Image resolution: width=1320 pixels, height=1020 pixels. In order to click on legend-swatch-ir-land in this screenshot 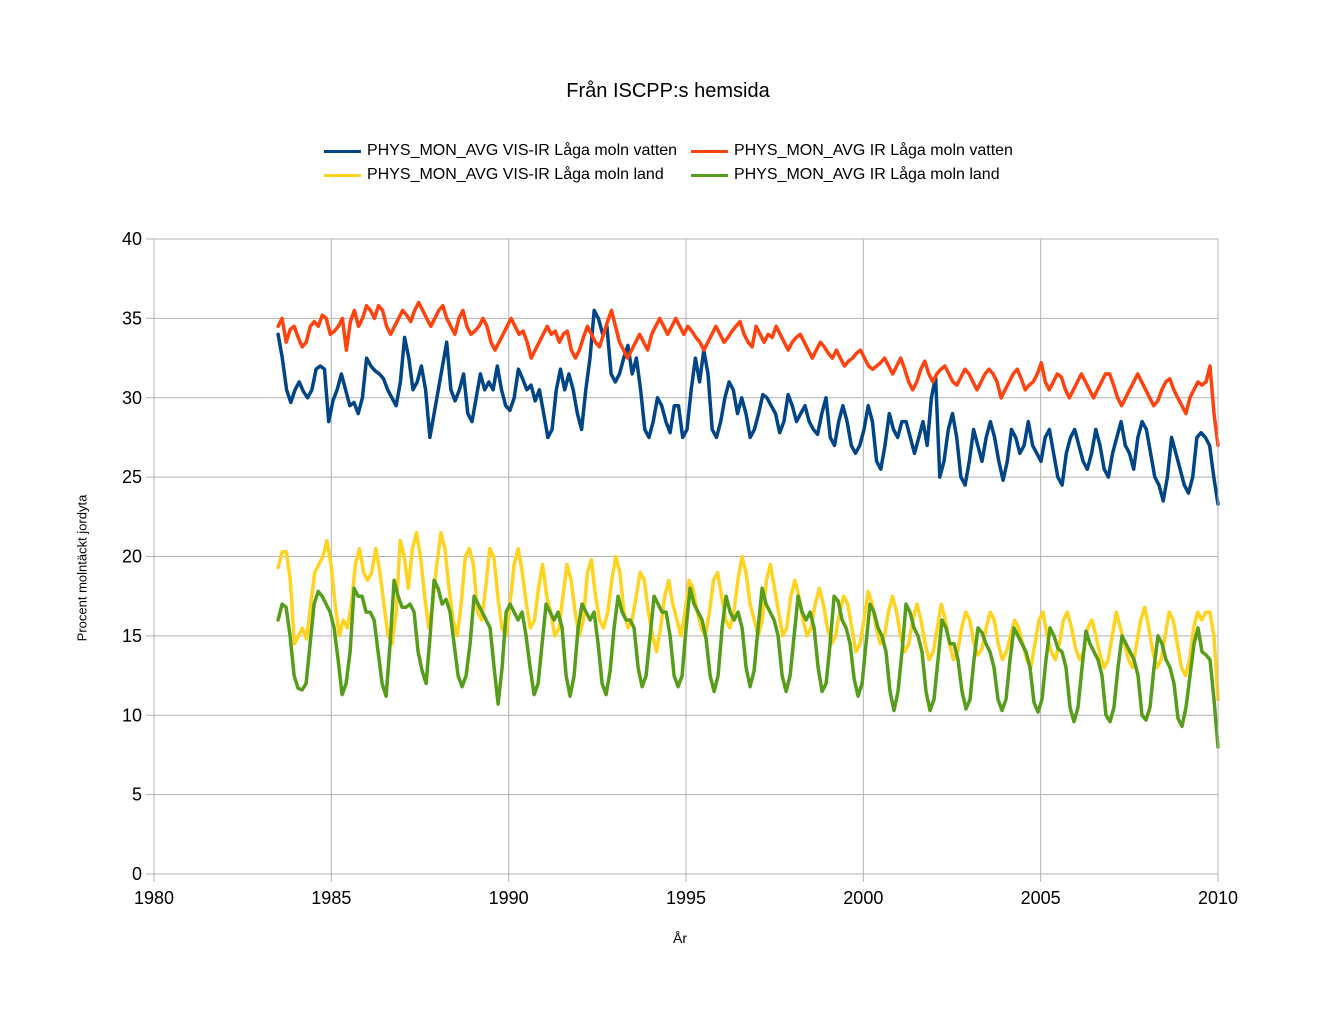, I will do `click(709, 175)`.